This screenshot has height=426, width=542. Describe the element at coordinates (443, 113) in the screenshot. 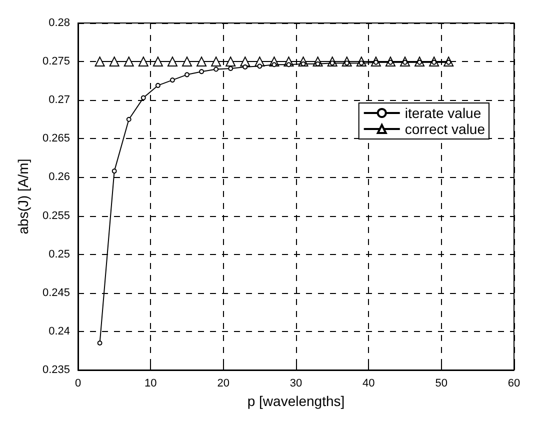

I see `legend-label: iterate value` at that location.